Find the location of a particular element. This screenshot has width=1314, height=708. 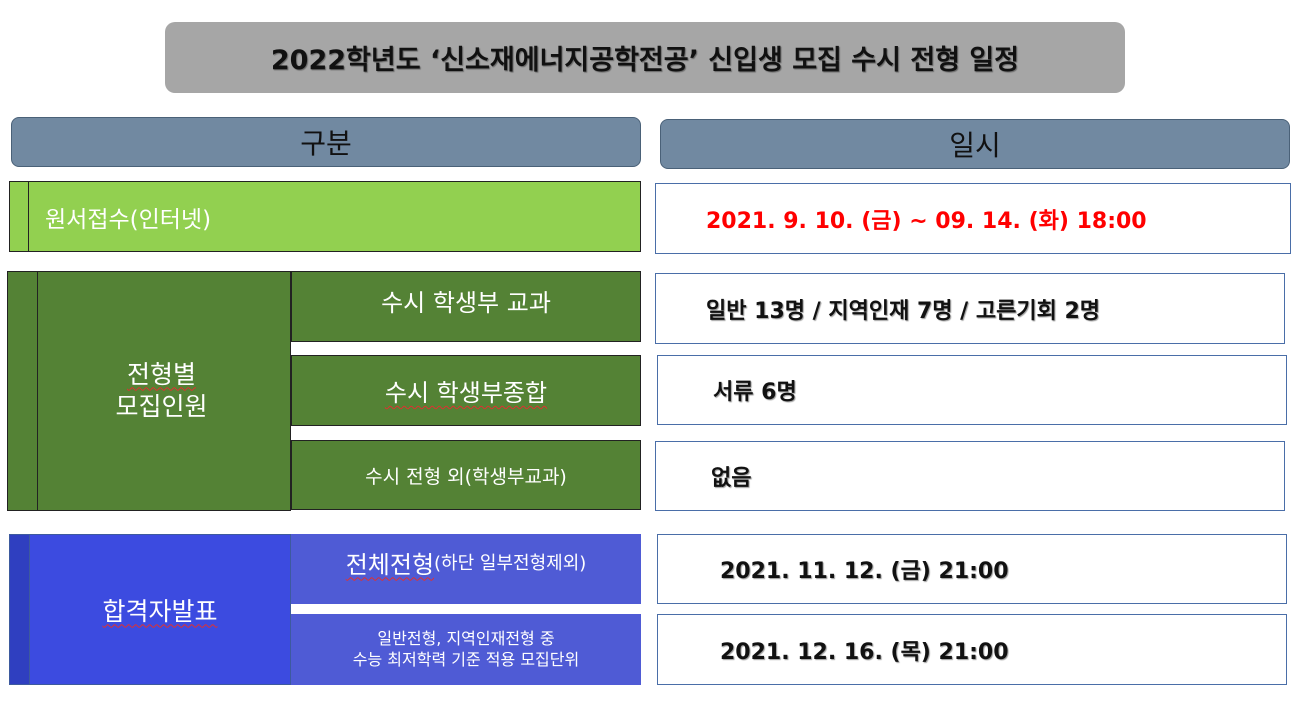

header-category: 구분 is located at coordinates (326, 142).